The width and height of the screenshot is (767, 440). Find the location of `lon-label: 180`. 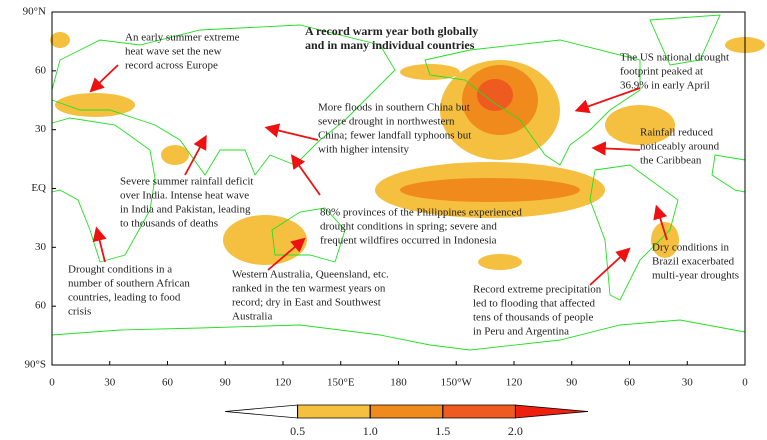

lon-label: 180 is located at coordinates (398, 383).